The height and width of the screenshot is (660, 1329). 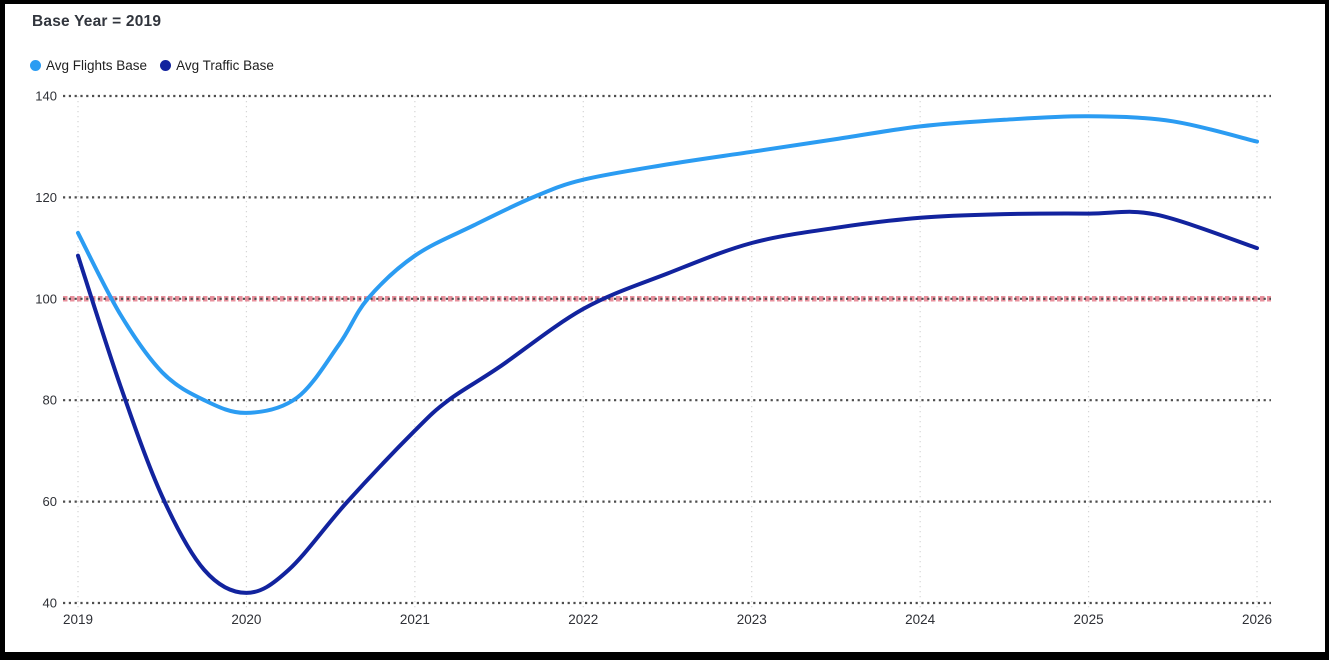 I want to click on x-axis-tick-label: 2025, so click(x=1089, y=619).